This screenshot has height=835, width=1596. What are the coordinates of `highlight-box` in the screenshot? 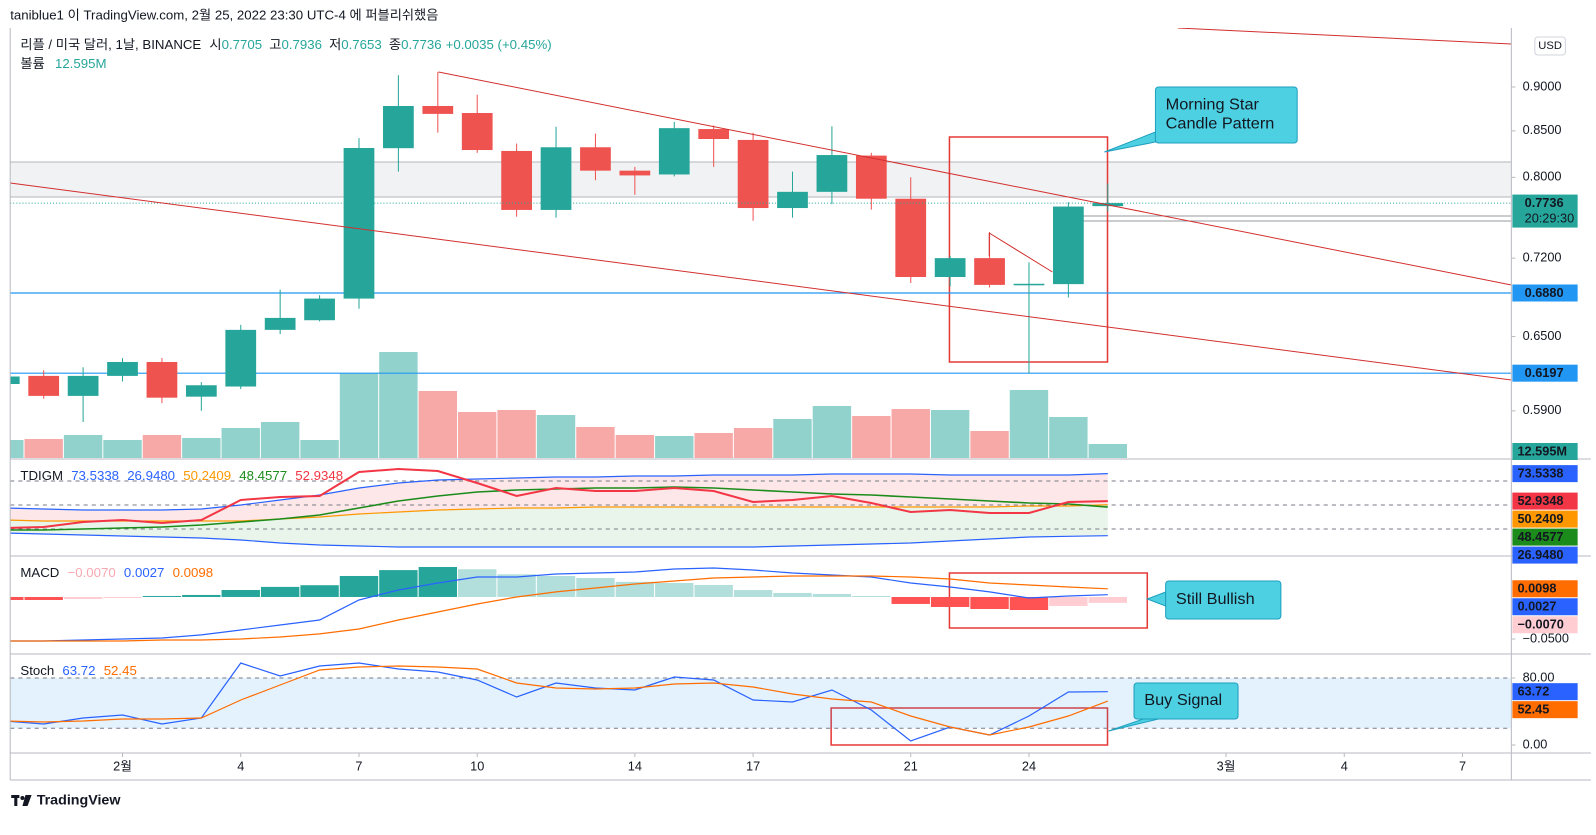 It's located at (969, 726).